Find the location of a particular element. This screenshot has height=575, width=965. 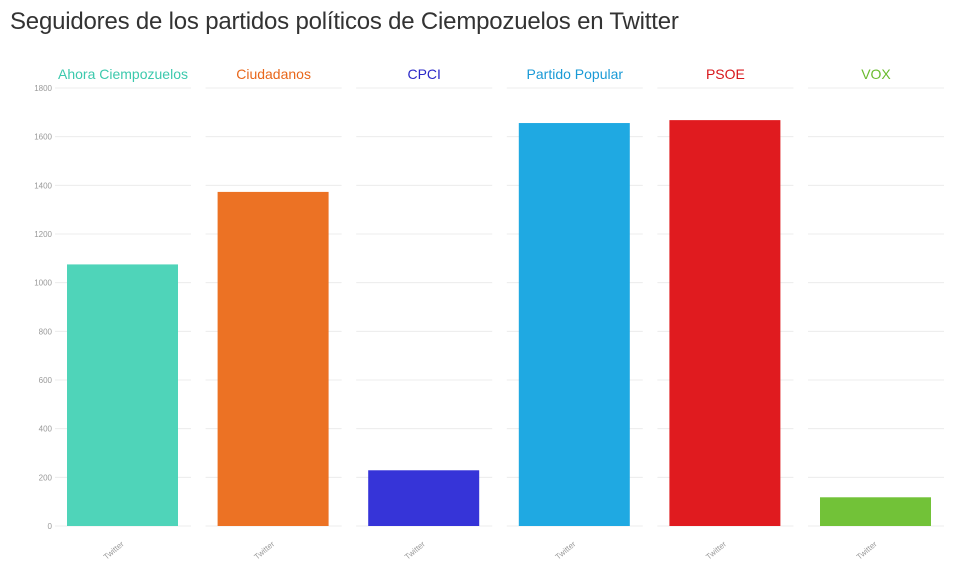

y-tick-label: 800 is located at coordinates (46, 331).